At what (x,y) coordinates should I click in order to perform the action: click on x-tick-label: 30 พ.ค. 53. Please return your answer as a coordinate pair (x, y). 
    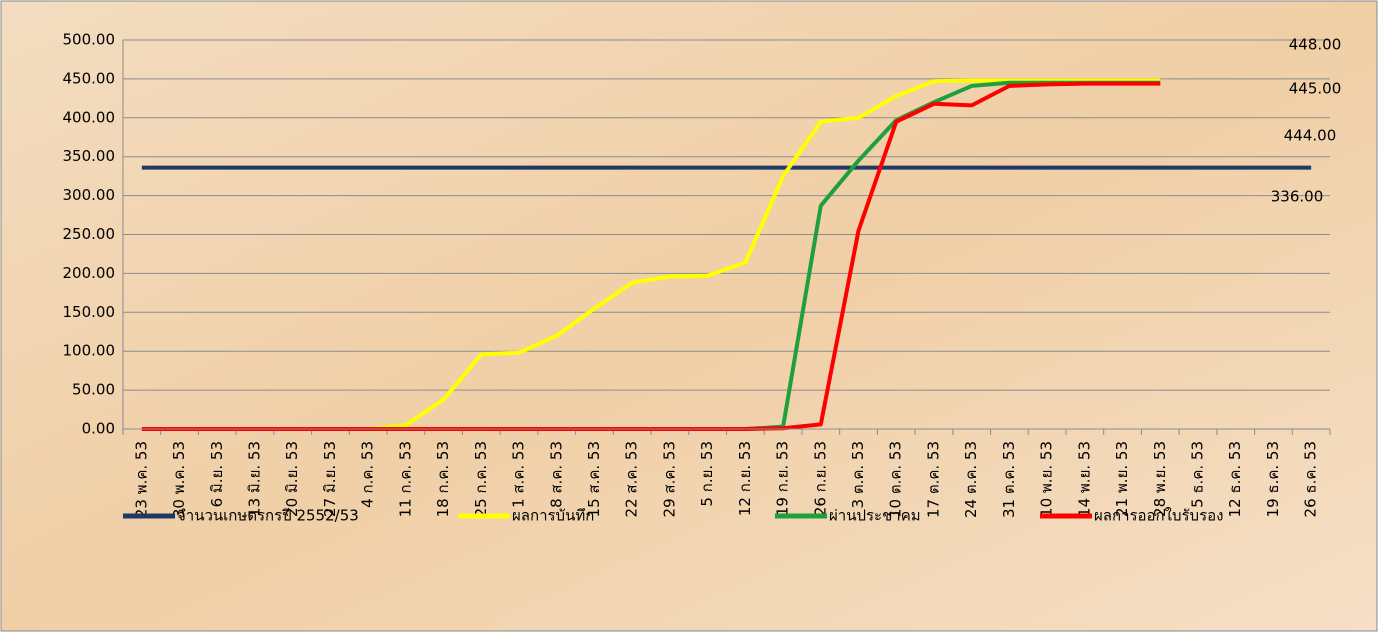
    Looking at the image, I should click on (179, 479).